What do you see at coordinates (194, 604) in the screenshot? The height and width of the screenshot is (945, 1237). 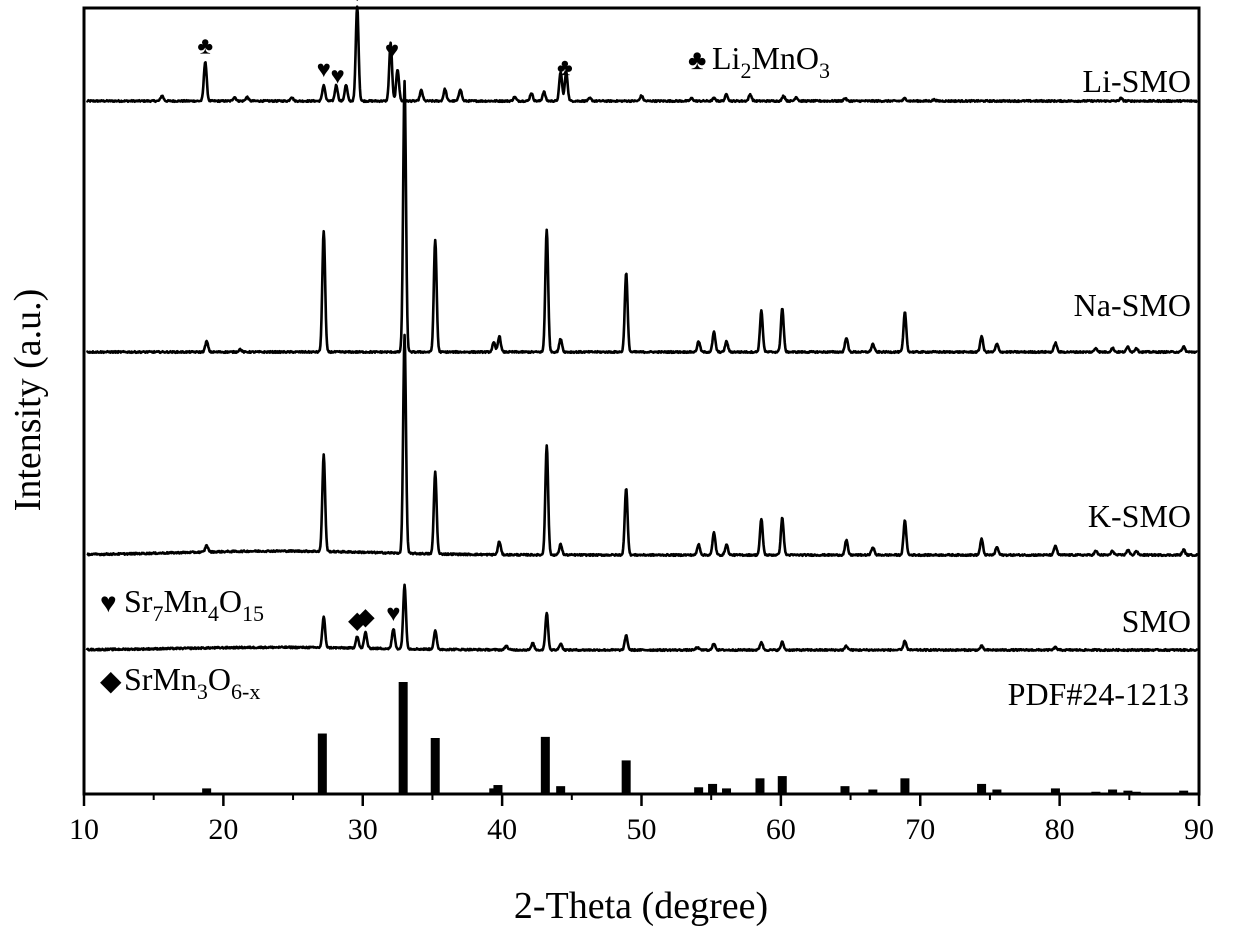 I see `legend-label: Sr7​Mn4​O15​` at bounding box center [194, 604].